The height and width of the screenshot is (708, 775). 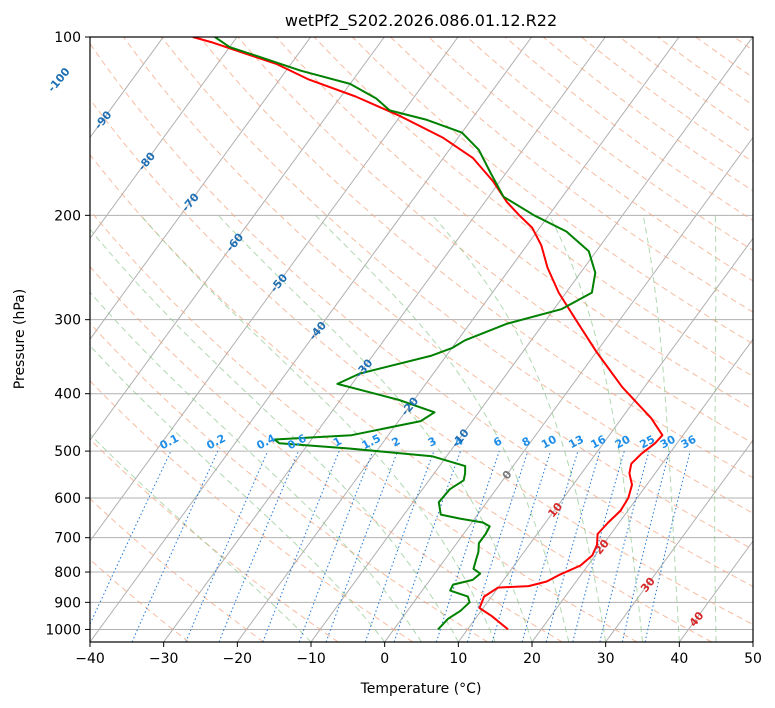 What do you see at coordinates (67, 452) in the screenshot?
I see `y-tick-label: 500` at bounding box center [67, 452].